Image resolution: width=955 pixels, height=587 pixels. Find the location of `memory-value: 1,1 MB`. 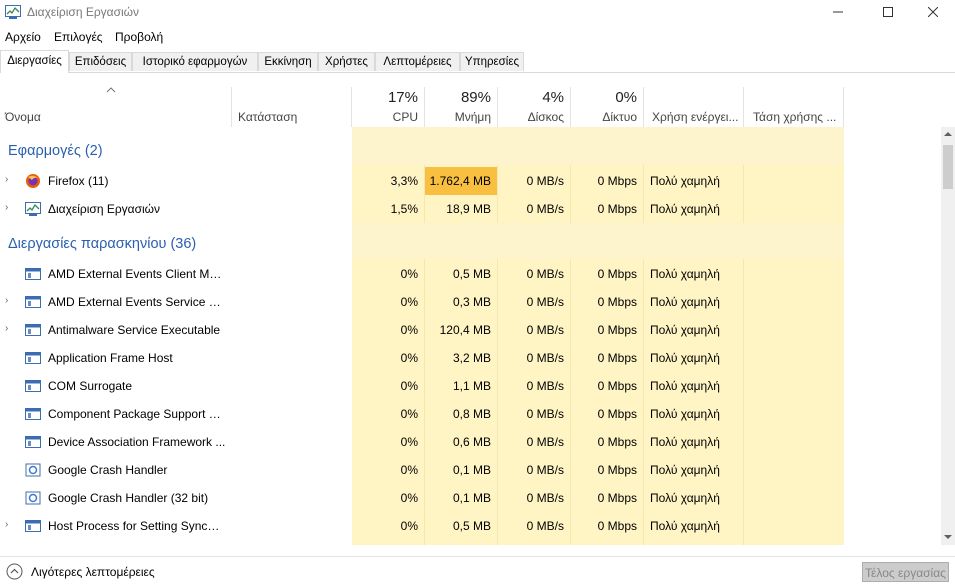

memory-value: 1,1 MB is located at coordinates (471, 386).